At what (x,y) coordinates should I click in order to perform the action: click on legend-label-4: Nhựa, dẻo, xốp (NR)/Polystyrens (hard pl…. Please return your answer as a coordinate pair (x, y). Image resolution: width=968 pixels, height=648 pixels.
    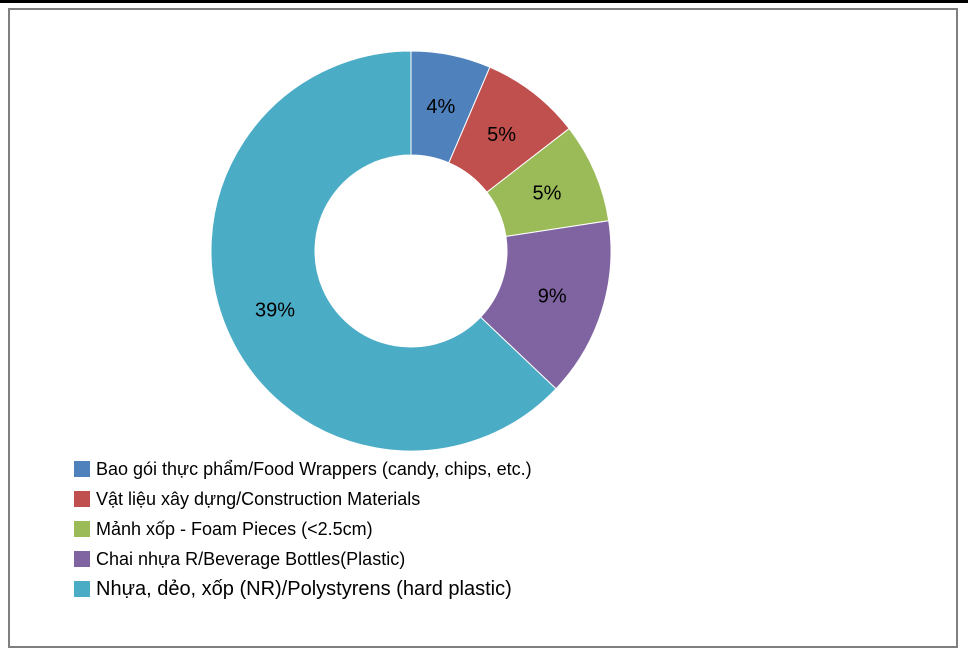
    Looking at the image, I should click on (304, 589).